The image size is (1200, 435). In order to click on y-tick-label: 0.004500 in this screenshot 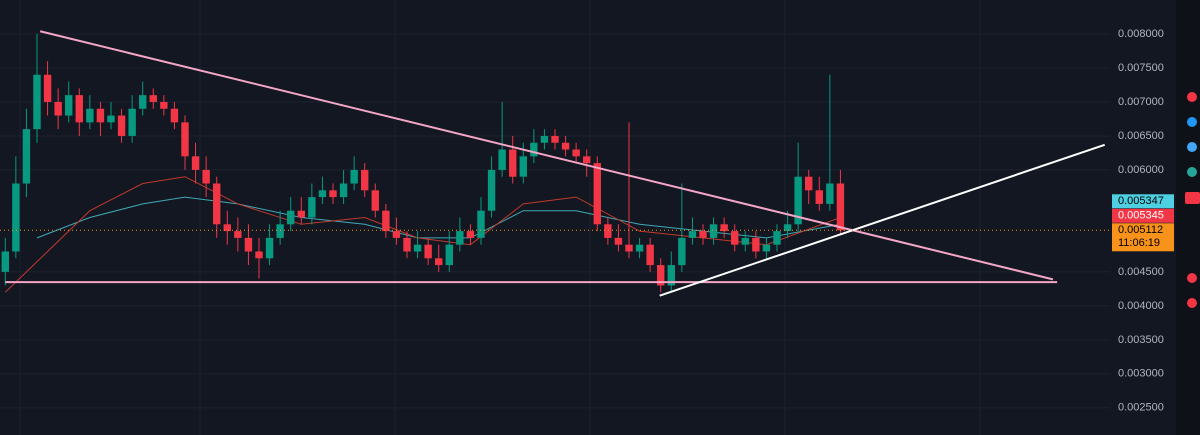, I will do `click(1141, 272)`.